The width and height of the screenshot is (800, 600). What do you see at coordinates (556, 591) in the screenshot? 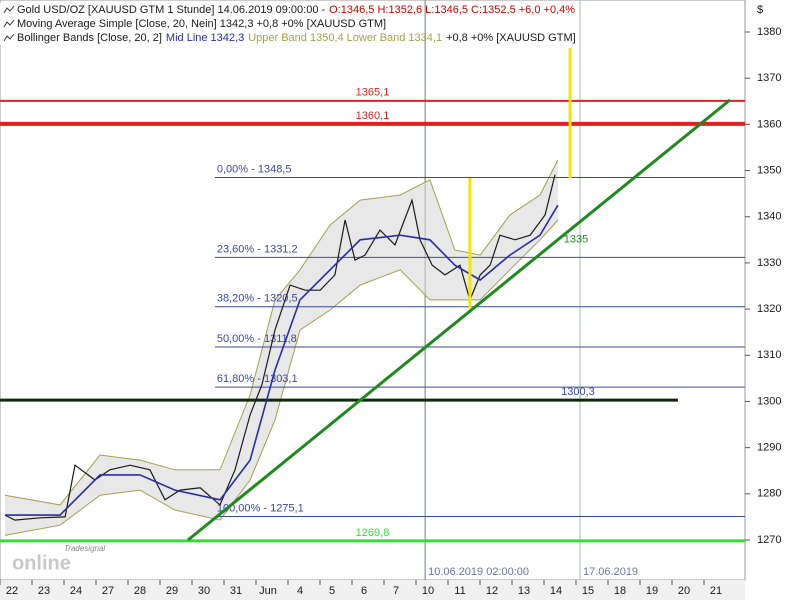
I see `x-tick-label: 14` at bounding box center [556, 591].